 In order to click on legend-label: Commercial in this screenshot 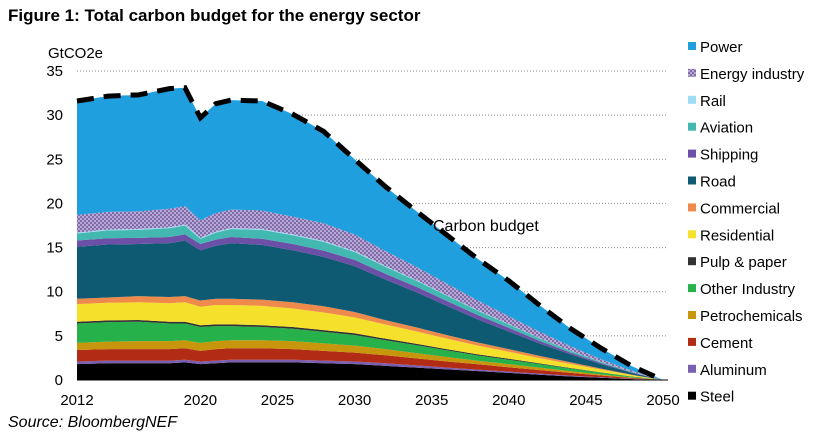, I will do `click(740, 208)`.